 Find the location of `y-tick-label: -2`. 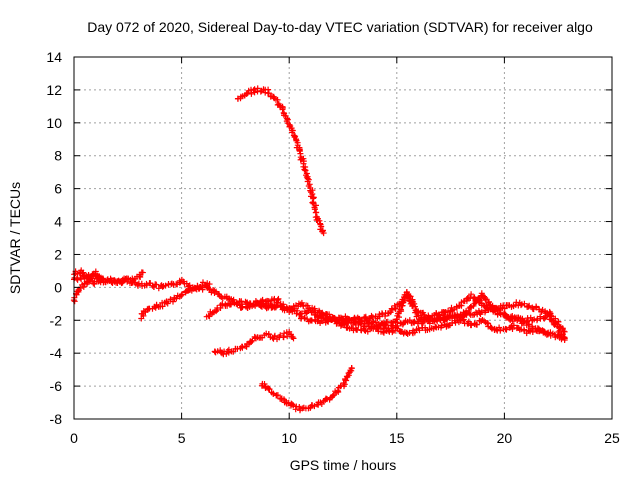

y-tick-label: -2 is located at coordinates (56, 320).